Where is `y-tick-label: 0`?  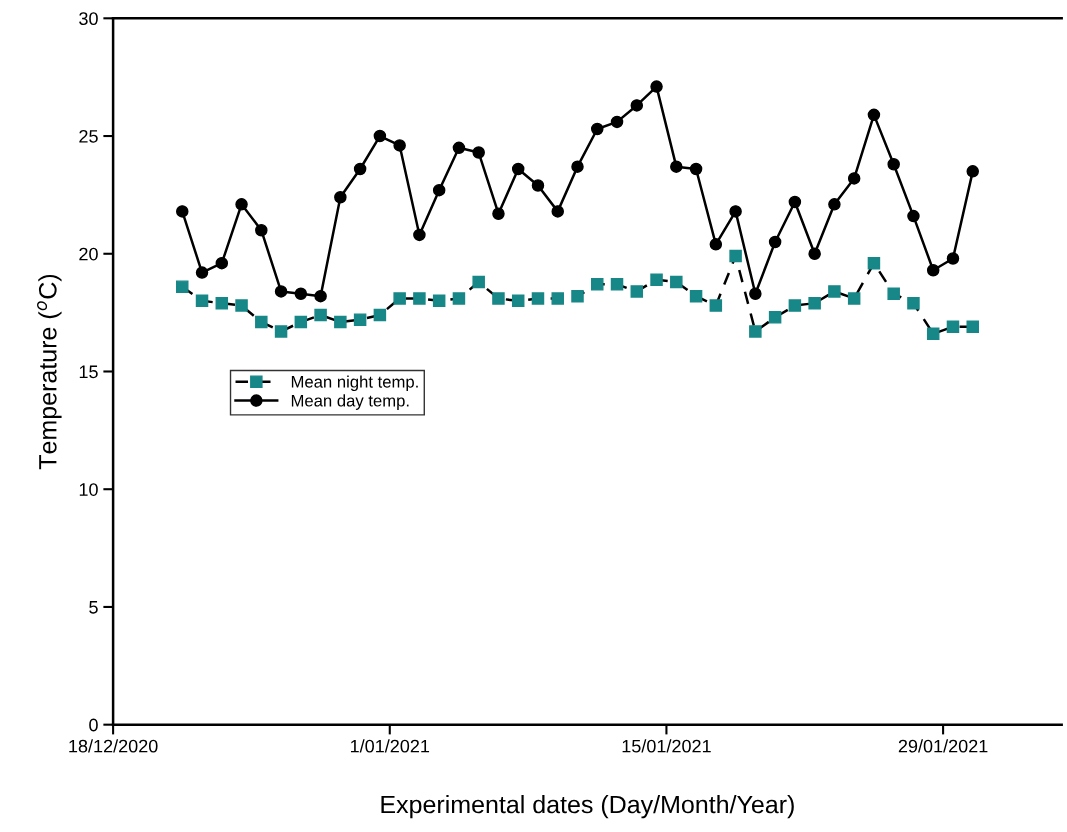 y-tick-label: 0 is located at coordinates (93, 725).